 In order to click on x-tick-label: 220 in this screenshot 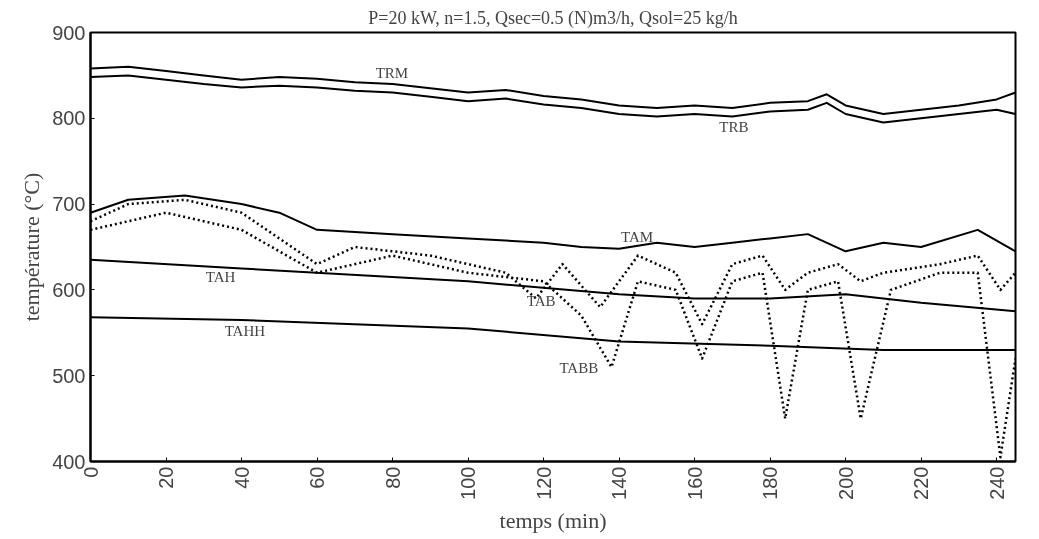, I will do `click(921, 483)`.